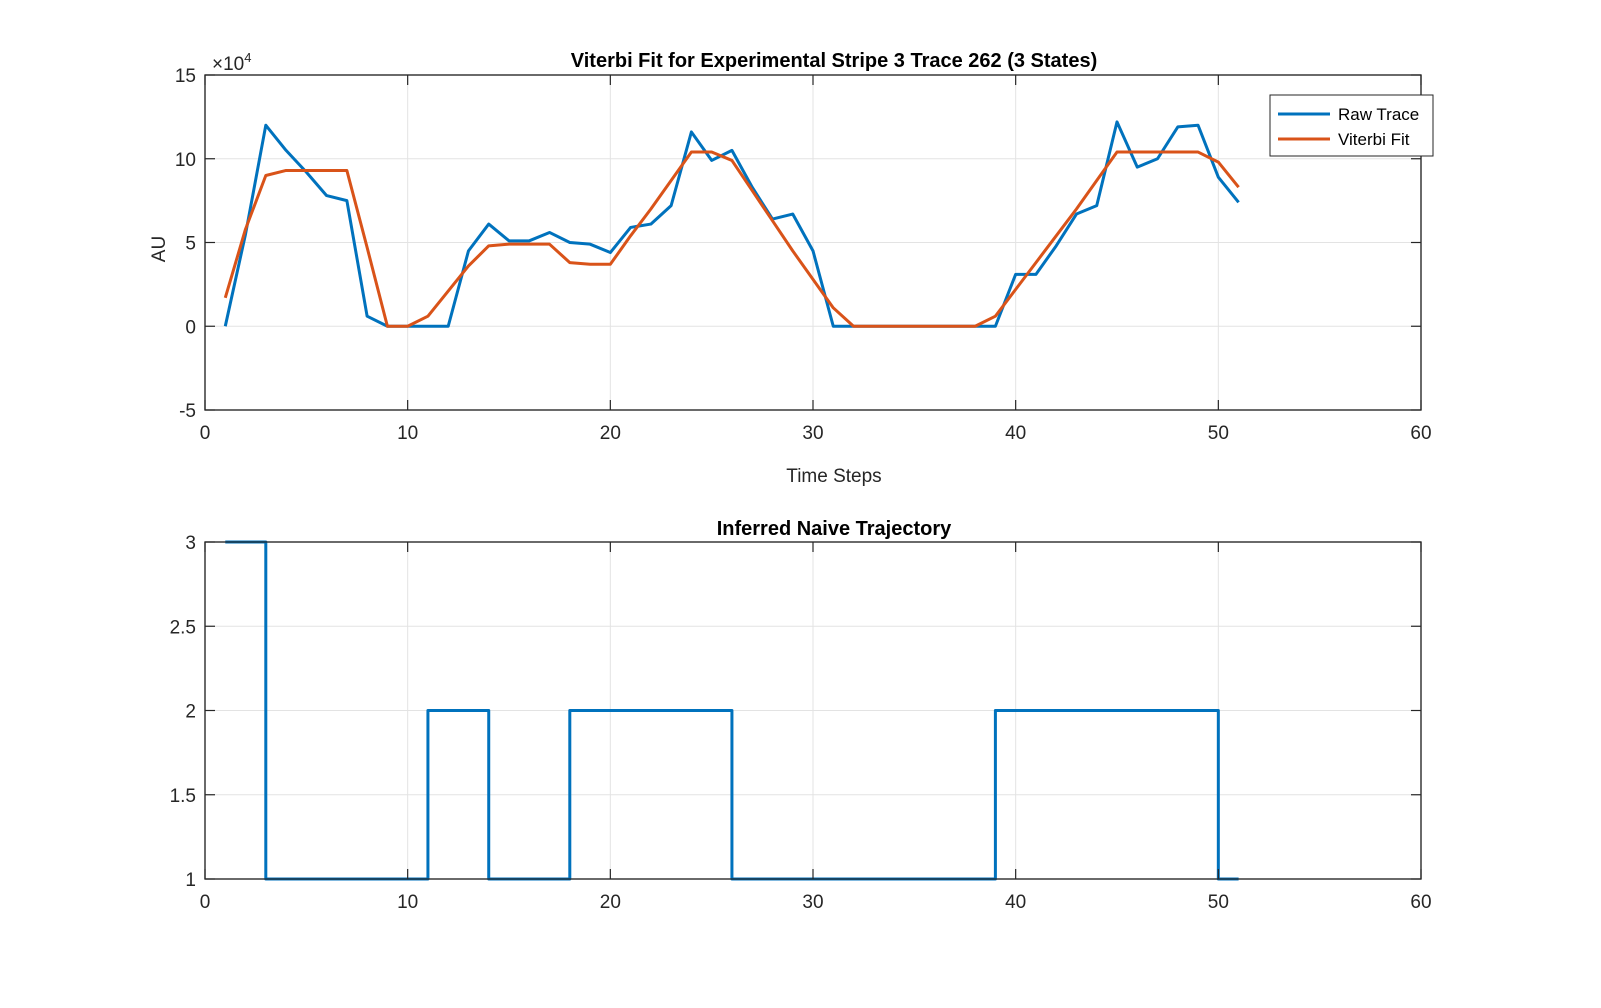 The width and height of the screenshot is (1601, 1008). What do you see at coordinates (247, 57) in the screenshot?
I see `y-exponent-power: 4` at bounding box center [247, 57].